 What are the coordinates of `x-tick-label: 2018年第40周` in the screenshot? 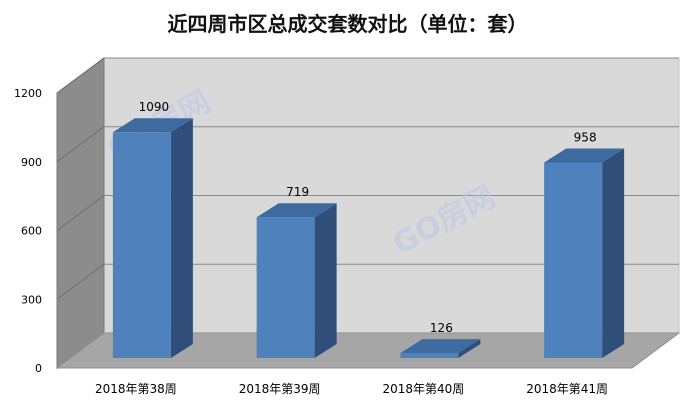 It's located at (423, 389).